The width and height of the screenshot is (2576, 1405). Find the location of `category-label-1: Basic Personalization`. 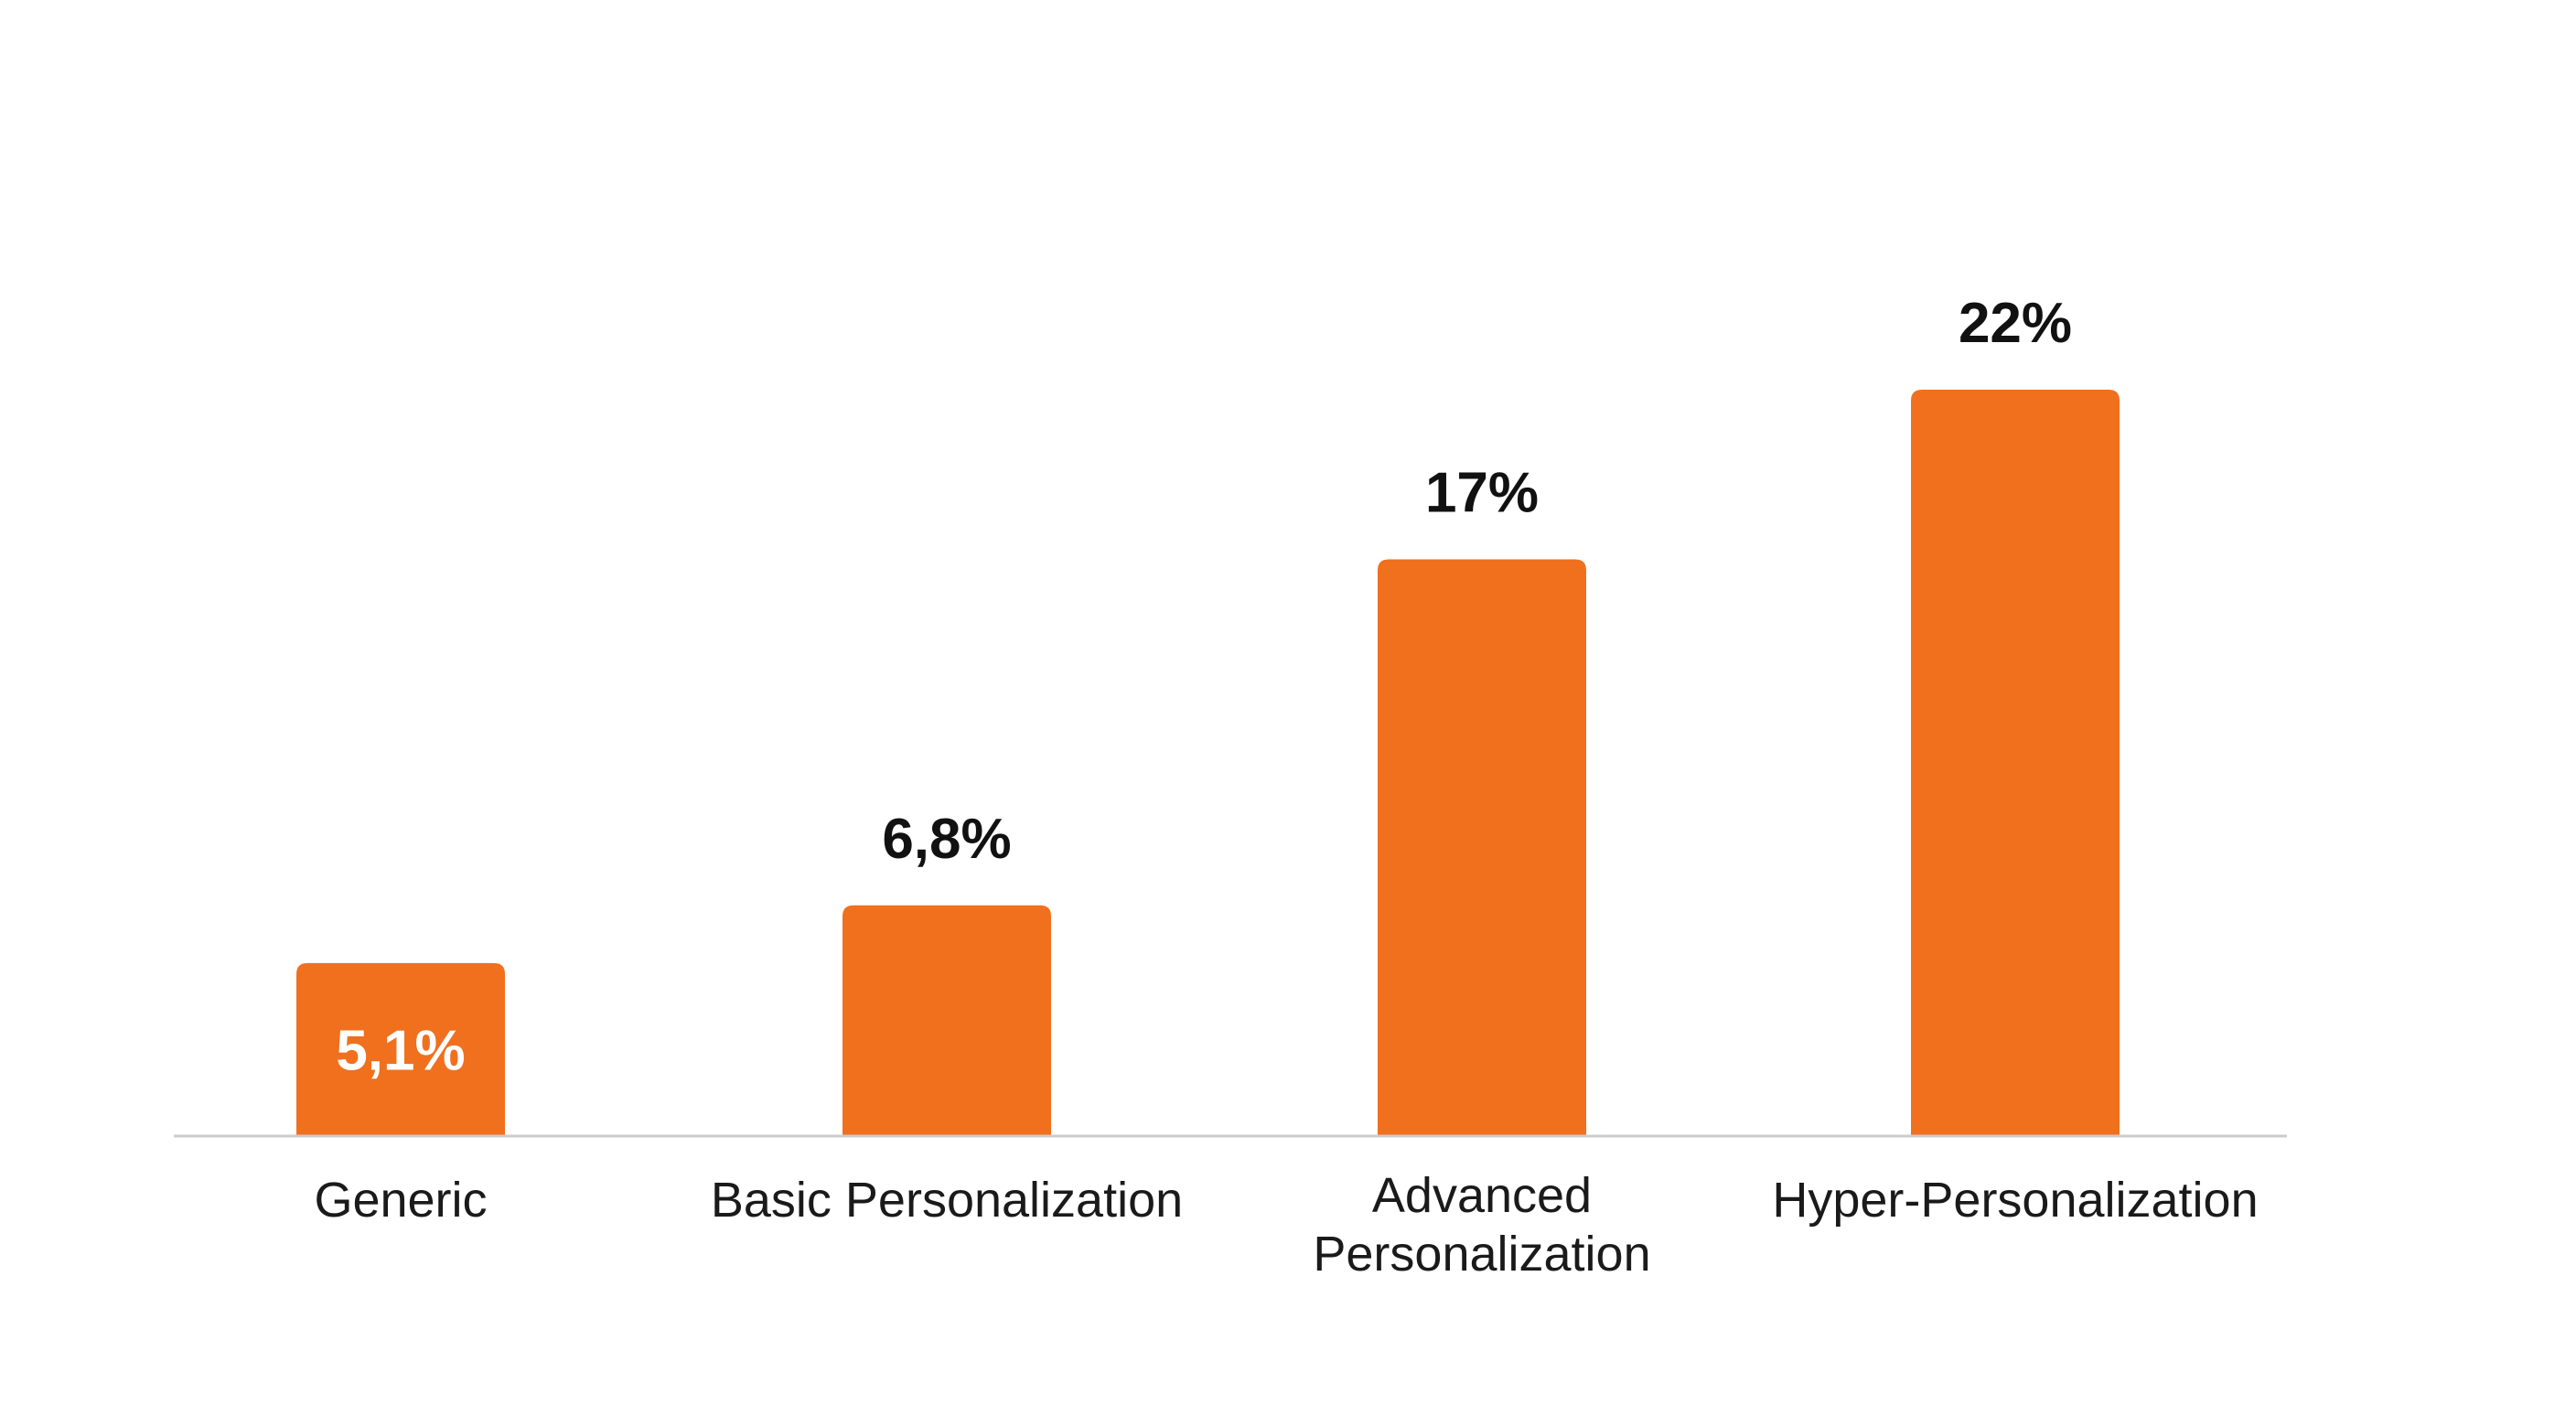

category-label-1: Basic Personalization is located at coordinates (947, 1200).